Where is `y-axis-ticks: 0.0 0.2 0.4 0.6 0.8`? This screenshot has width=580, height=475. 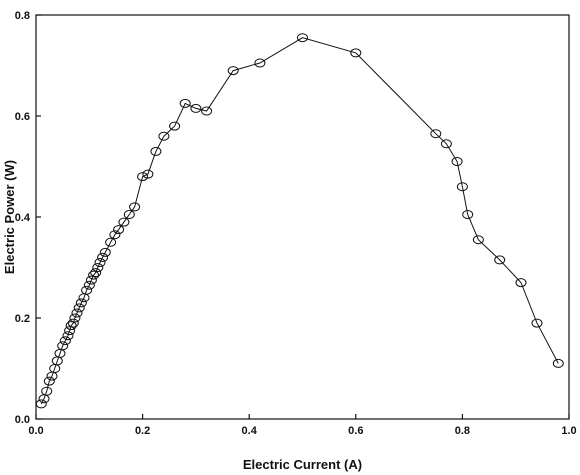 y-axis-ticks: 0.0 0.2 0.4 0.6 0.8 is located at coordinates (28, 218).